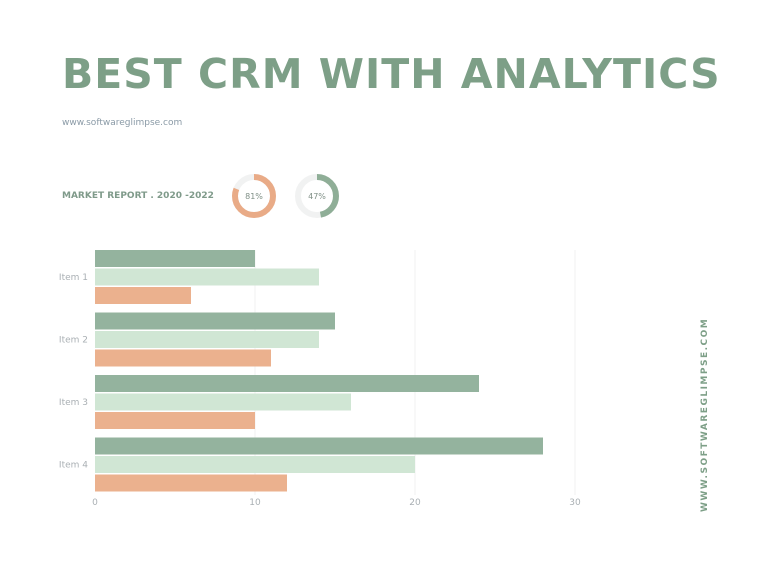 The image size is (768, 569). What do you see at coordinates (73, 466) in the screenshot?
I see `y-category-label: Item 4` at bounding box center [73, 466].